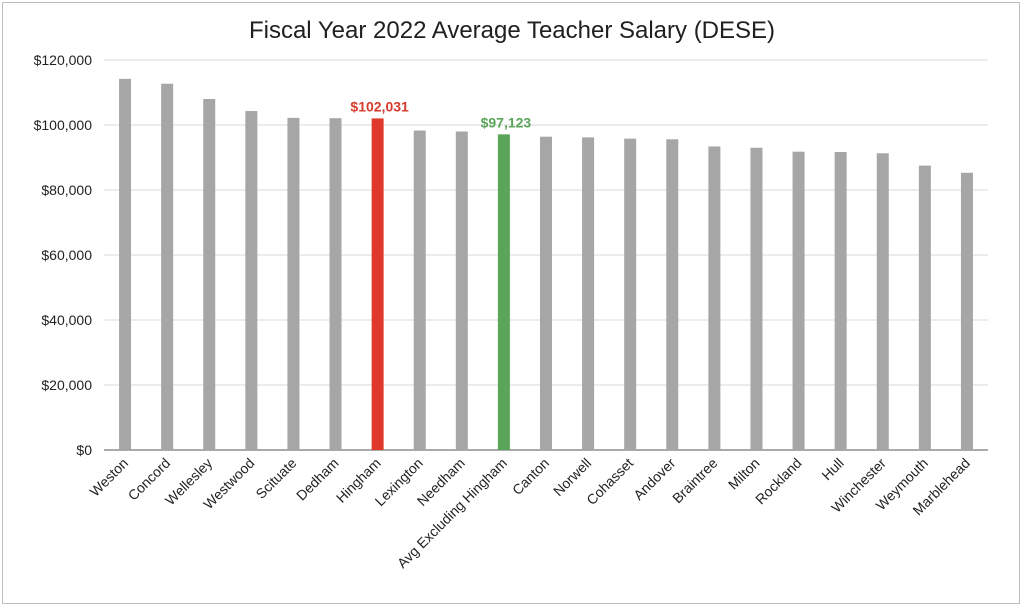 This screenshot has width=1024, height=608. Describe the element at coordinates (293, 283) in the screenshot. I see `bar-scituate` at that location.